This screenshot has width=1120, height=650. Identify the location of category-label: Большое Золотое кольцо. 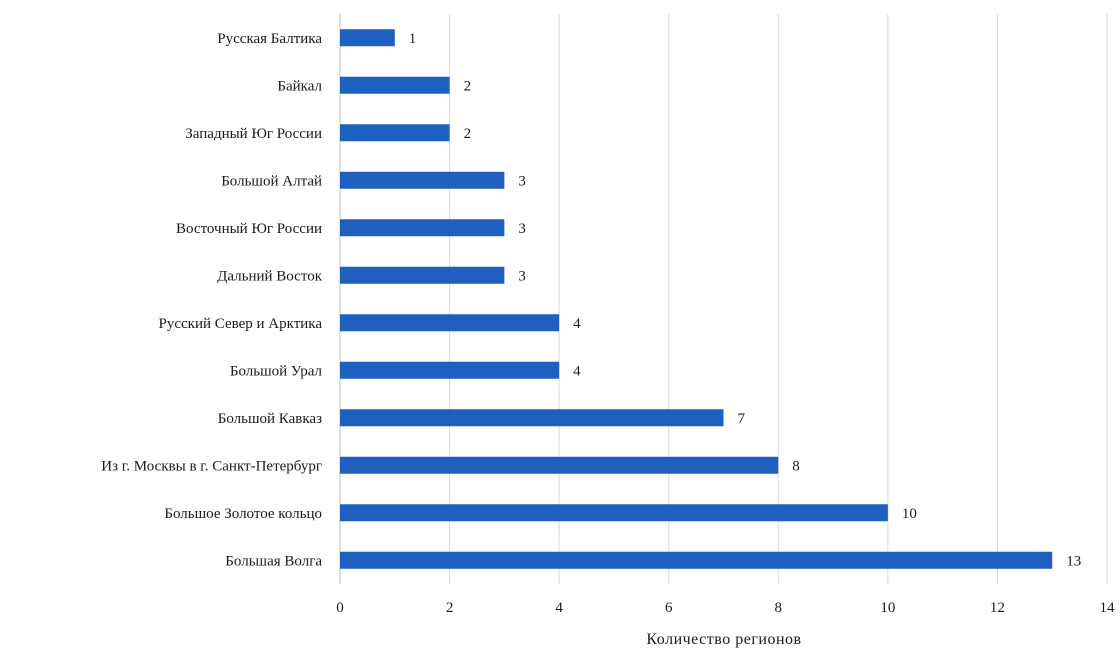
(243, 514).